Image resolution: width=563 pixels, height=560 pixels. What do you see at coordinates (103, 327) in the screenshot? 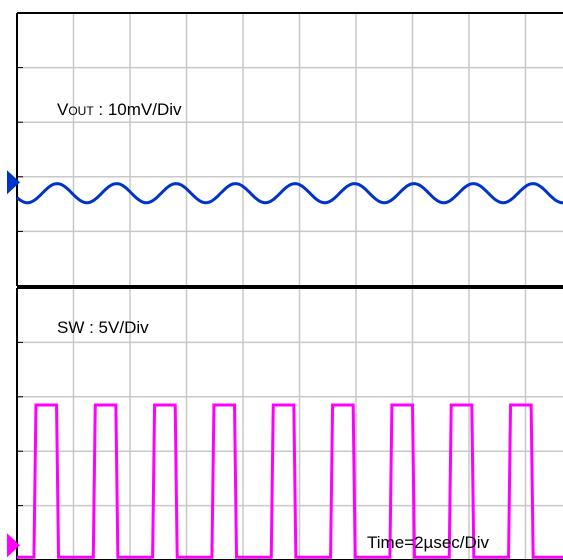
I see `sw-channel-label: SW : 5V/Div` at bounding box center [103, 327].